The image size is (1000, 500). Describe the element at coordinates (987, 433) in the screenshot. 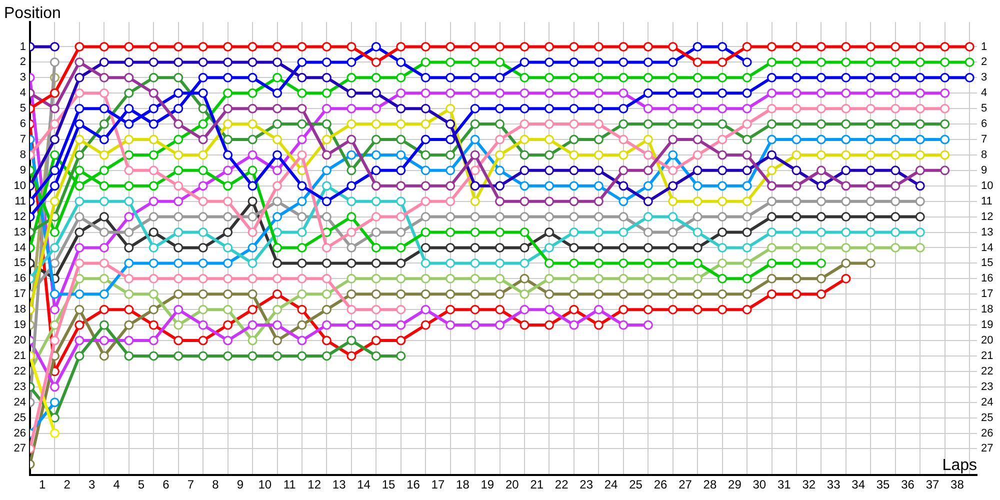

I see `y2-tick-label: 26` at that location.